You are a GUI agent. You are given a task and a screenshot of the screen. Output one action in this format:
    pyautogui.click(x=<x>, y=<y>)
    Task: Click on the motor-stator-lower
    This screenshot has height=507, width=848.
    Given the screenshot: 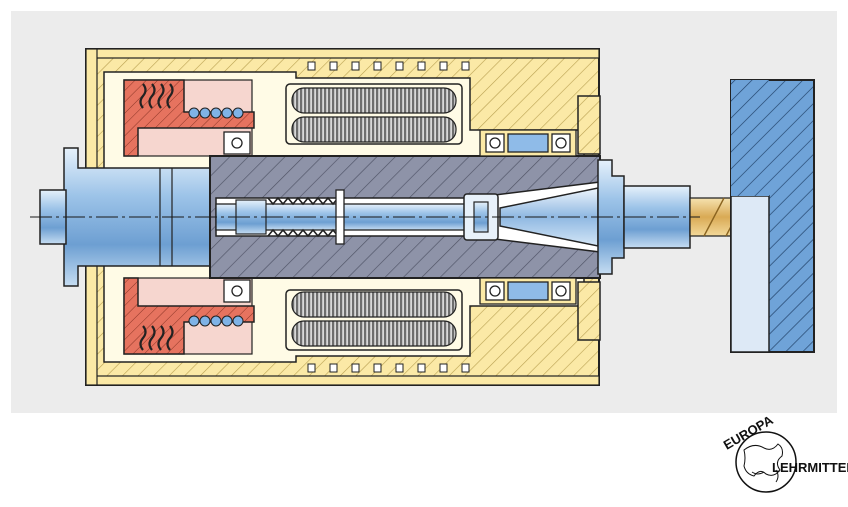 What is the action you would take?
    pyautogui.click(x=374, y=320)
    